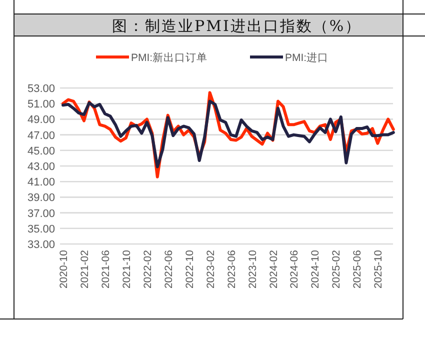  What do you see at coordinates (232, 269) in the screenshot?
I see `x-tick-label: 2023-06` at bounding box center [232, 269].